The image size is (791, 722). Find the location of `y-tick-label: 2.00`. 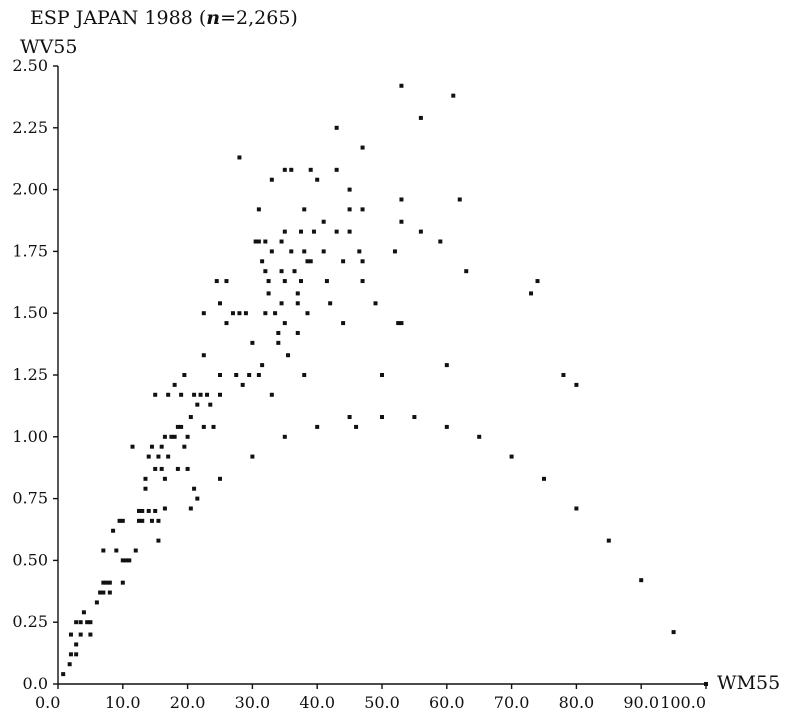

y-tick-label: 2.00 is located at coordinates (30, 189).